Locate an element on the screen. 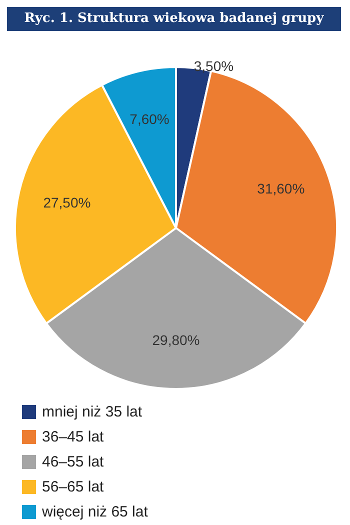 The image size is (350, 525). legend-label: mniej niż 35 lat is located at coordinates (92, 412).